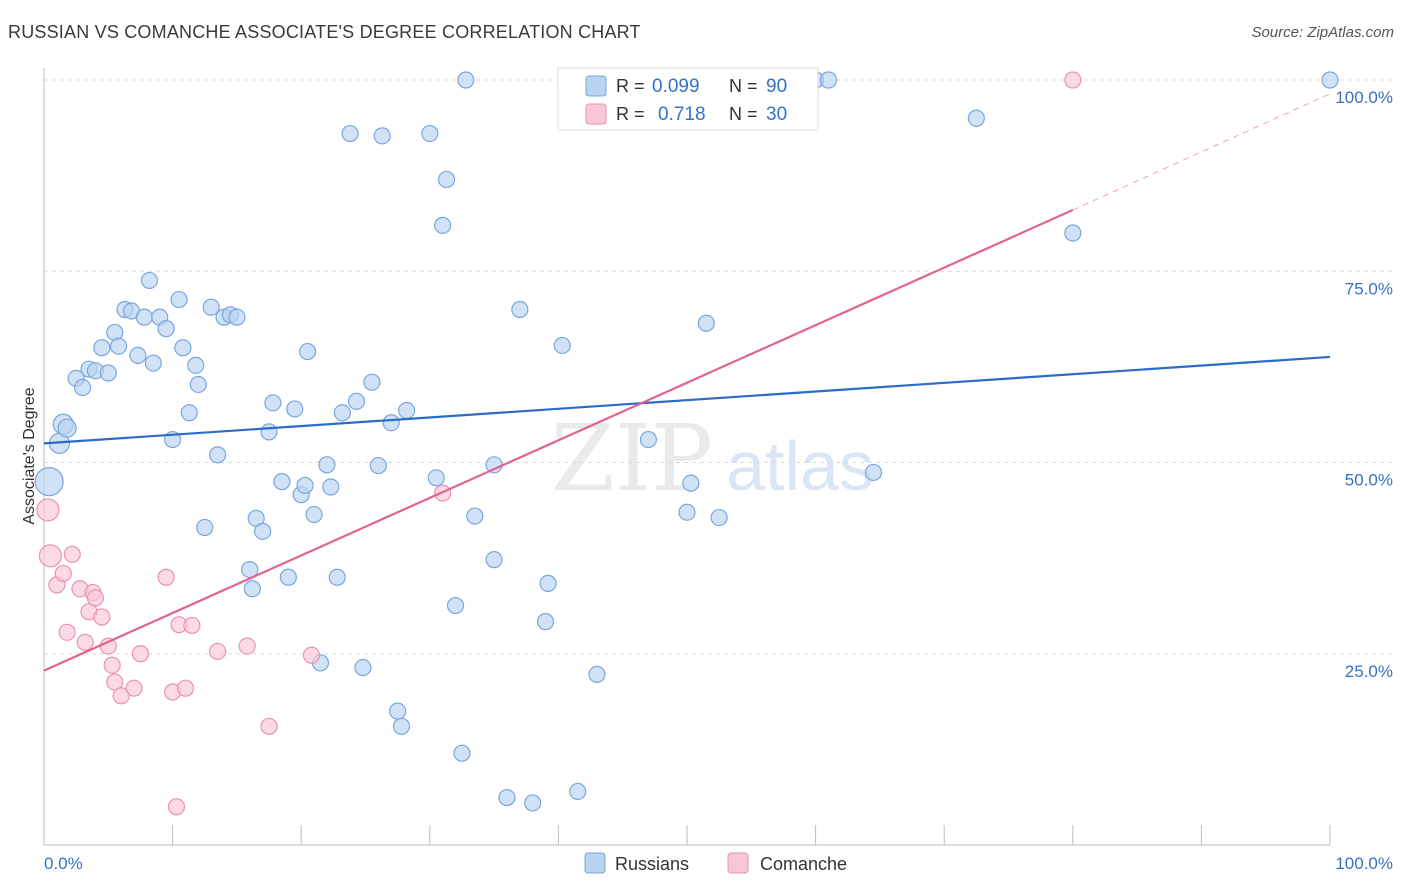  What do you see at coordinates (632, 458) in the screenshot?
I see `watermark-zip: ZIP` at bounding box center [632, 458].